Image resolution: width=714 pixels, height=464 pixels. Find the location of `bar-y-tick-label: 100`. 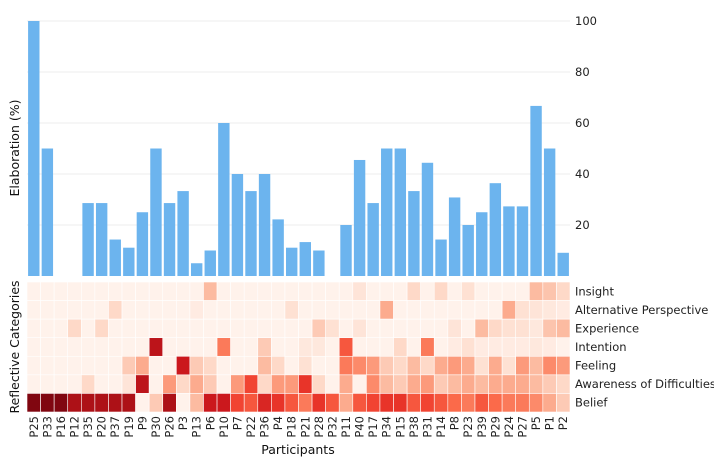

bar-y-tick-label: 100 is located at coordinates (586, 21).